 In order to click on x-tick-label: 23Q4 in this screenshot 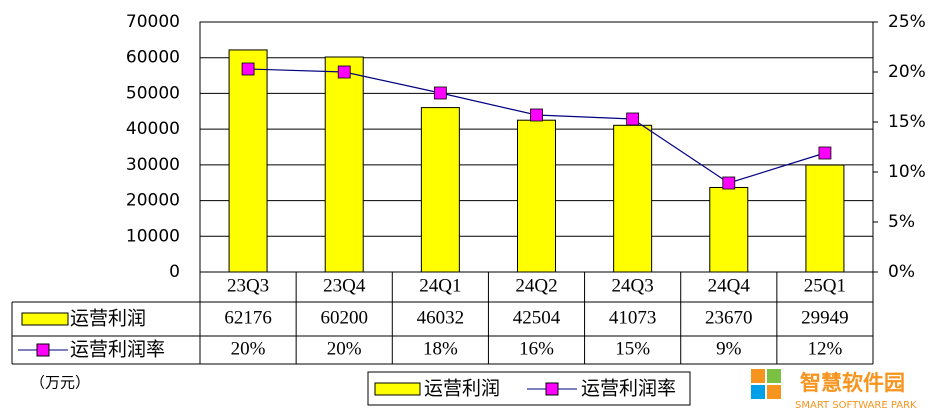, I will do `click(344, 285)`.